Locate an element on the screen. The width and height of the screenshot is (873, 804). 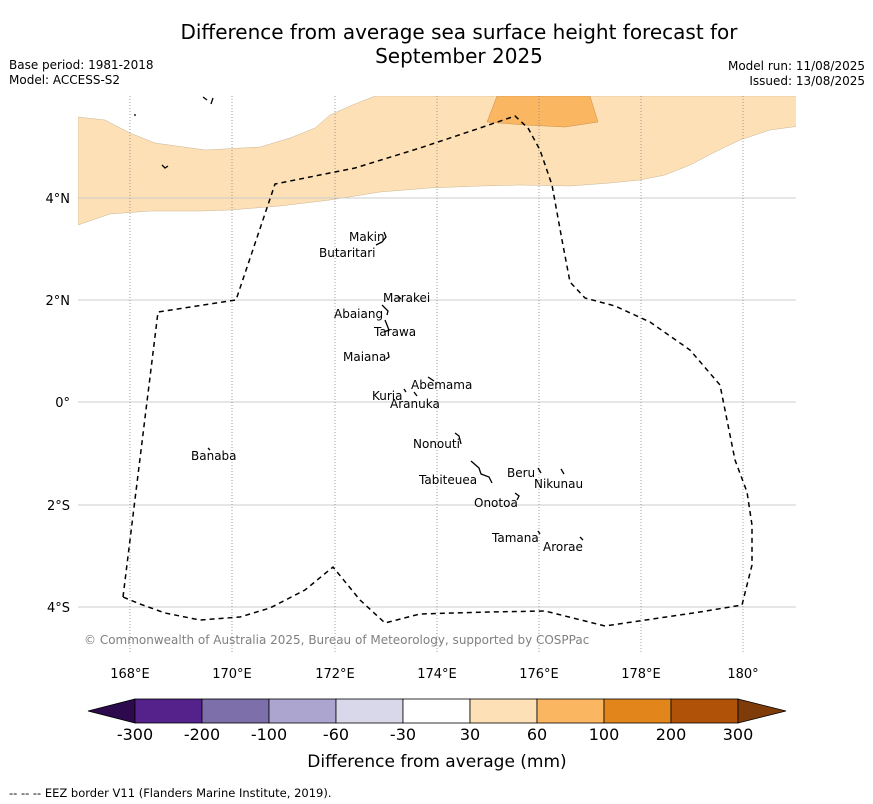
island-label: Onotoa is located at coordinates (496, 503).